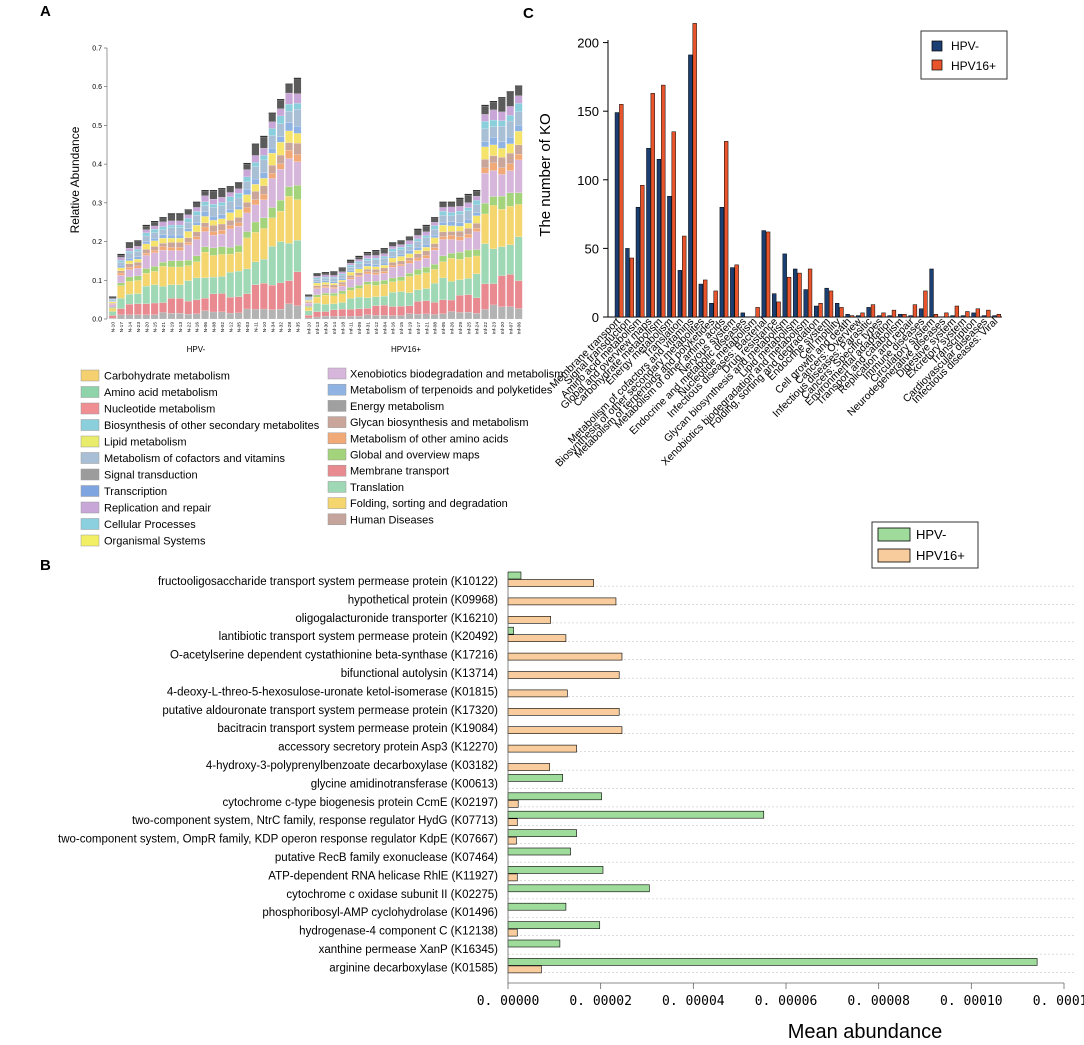 This screenshot has width=1084, height=1045. What do you see at coordinates (394, 328) in the screenshot?
I see `panel-a-sample-label: Inf-16` at bounding box center [394, 328].